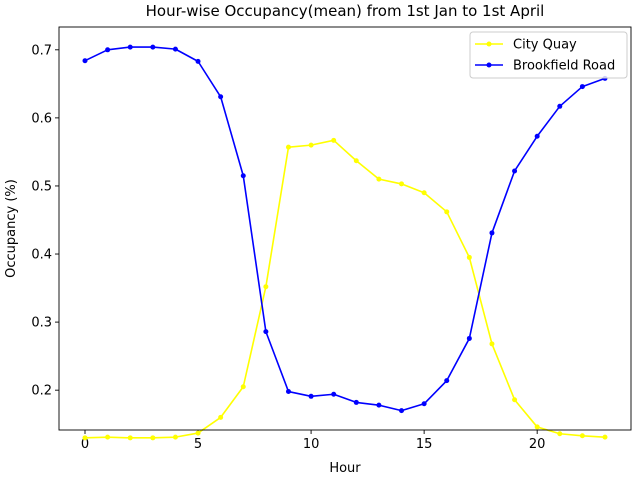 The width and height of the screenshot is (640, 480). Describe the element at coordinates (45, 221) in the screenshot. I see `y-axis-ticks: 0.2 0.3 0.4 0.5 0.6 0.7` at that location.